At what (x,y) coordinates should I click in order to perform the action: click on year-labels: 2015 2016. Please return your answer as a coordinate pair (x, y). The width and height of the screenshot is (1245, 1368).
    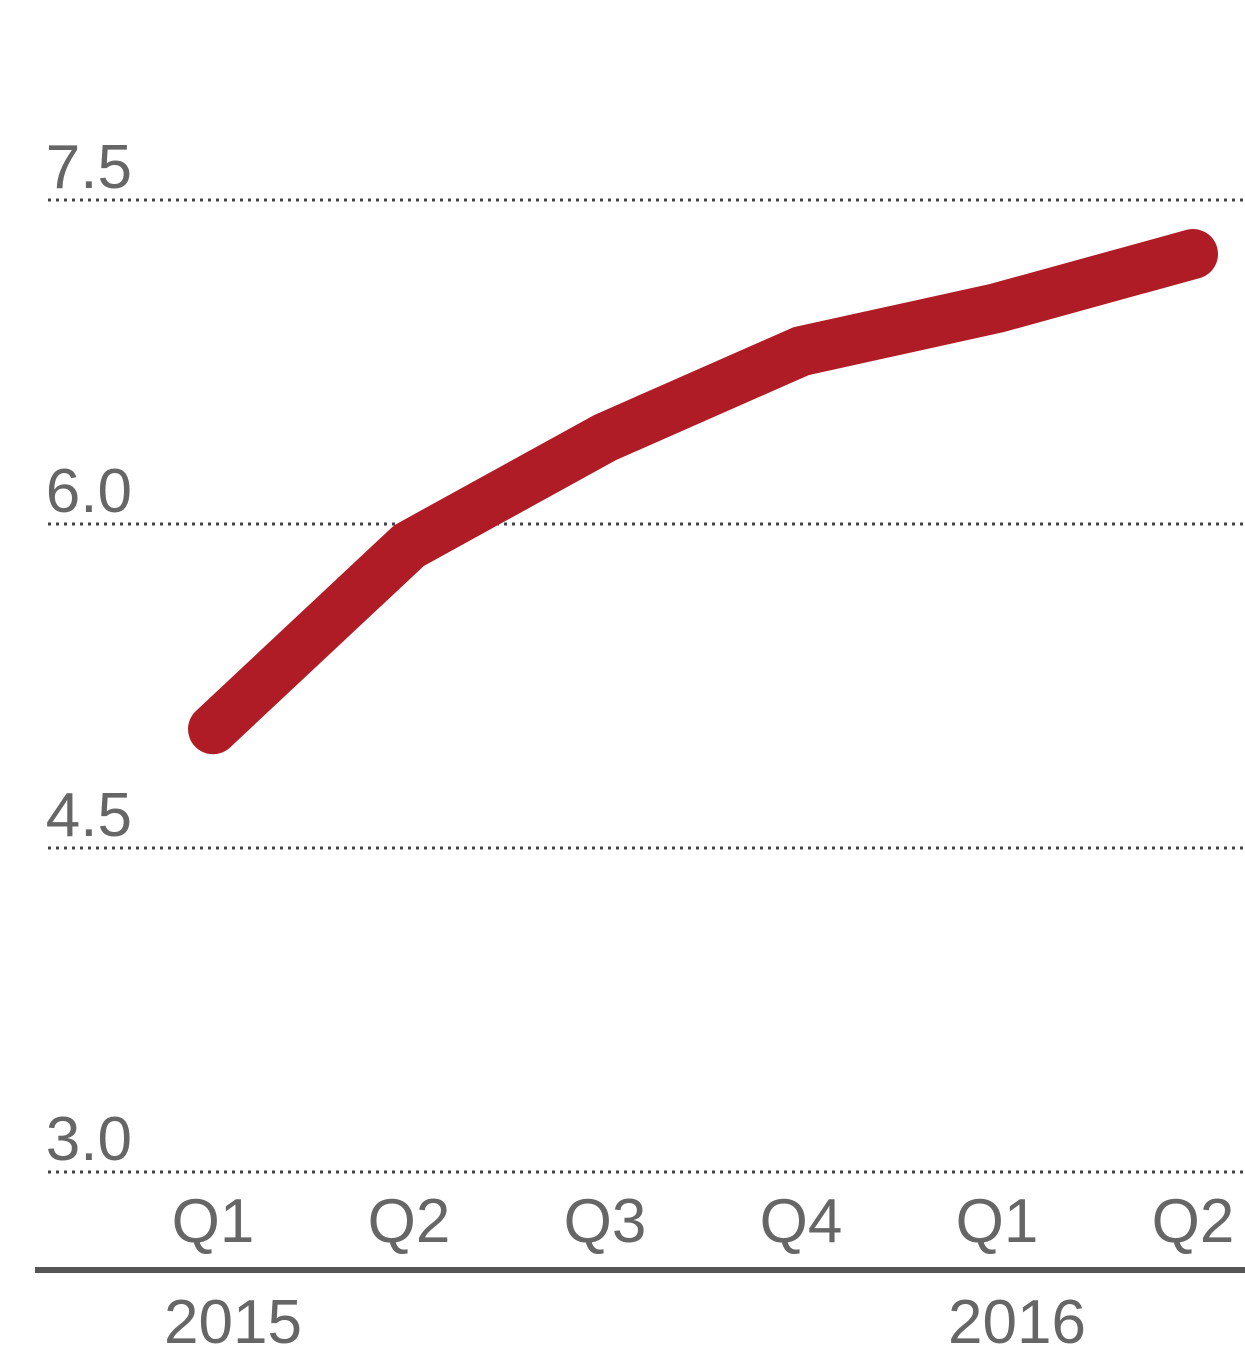
    Looking at the image, I should click on (625, 1322).